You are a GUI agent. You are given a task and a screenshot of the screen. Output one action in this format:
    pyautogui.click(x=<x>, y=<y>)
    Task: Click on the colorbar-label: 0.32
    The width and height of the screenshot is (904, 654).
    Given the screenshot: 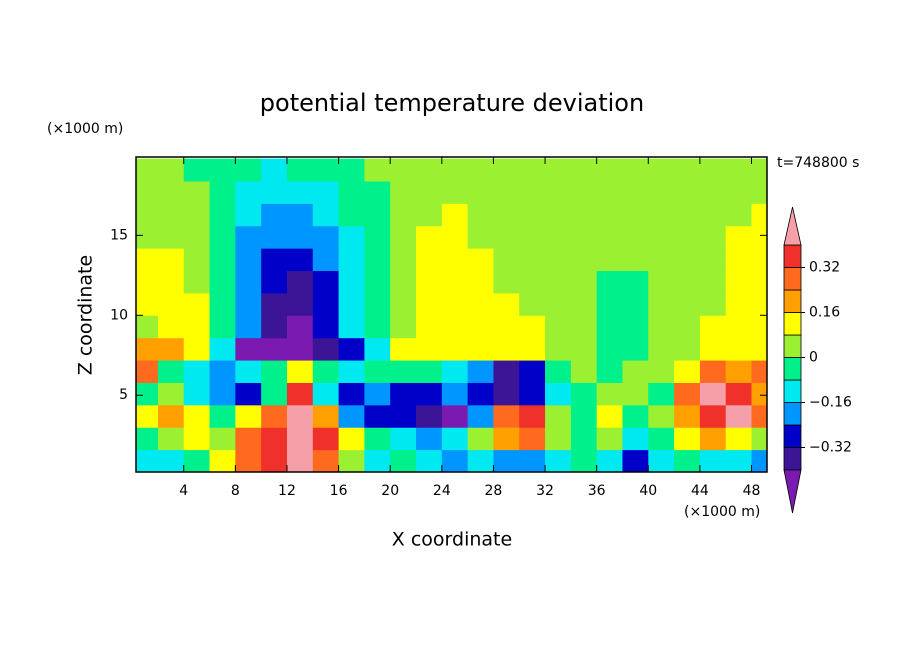 What is the action you would take?
    pyautogui.click(x=824, y=268)
    